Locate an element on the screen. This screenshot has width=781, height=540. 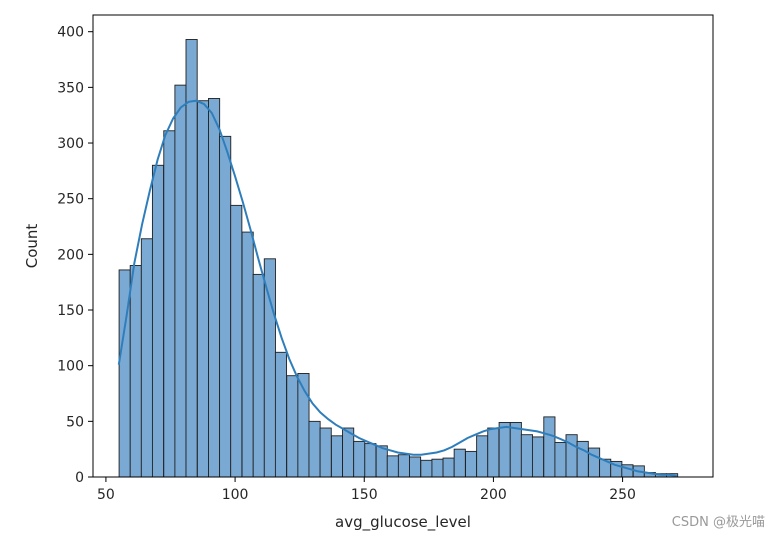
y-tick-label: 350 is located at coordinates (70, 88).